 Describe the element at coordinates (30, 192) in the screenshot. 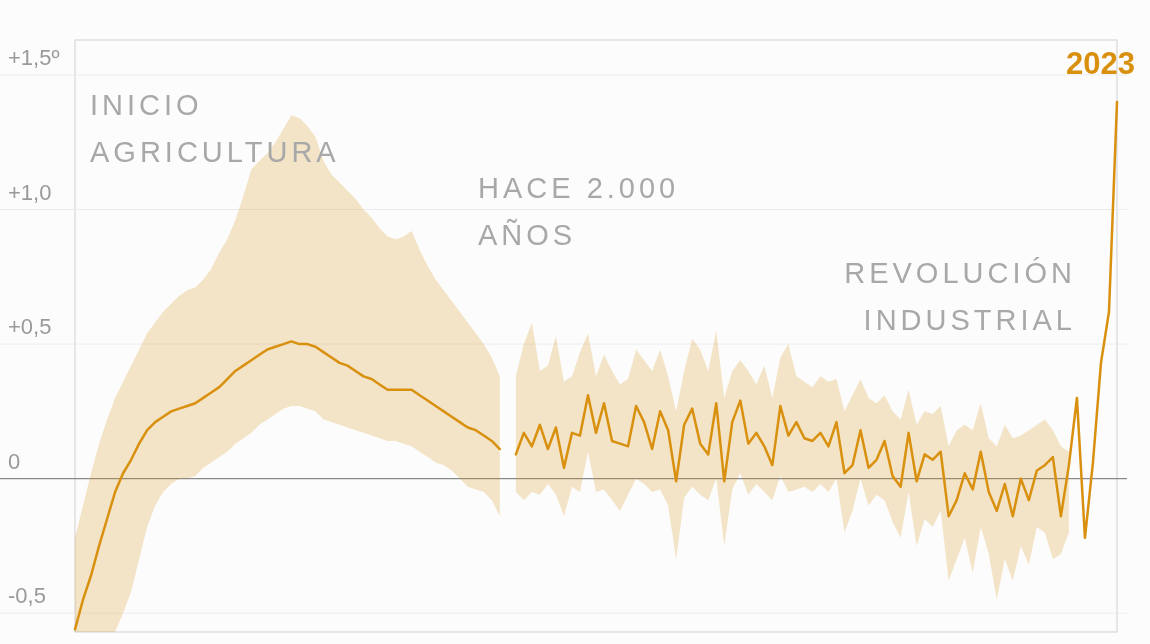

I see `y-tick-label: +1,0` at that location.